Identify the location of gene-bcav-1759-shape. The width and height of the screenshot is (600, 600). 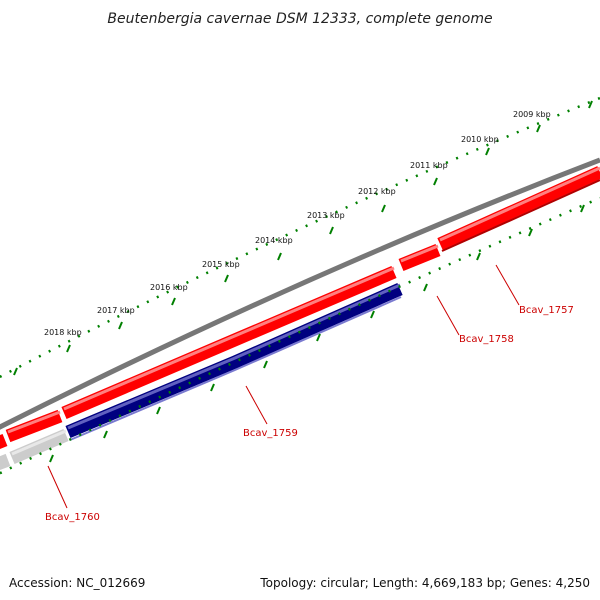
(234, 360).